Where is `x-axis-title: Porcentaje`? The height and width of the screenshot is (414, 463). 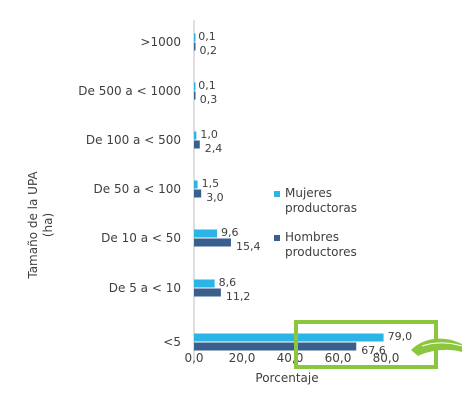
x-axis-title: Porcentaje is located at coordinates (286, 378).